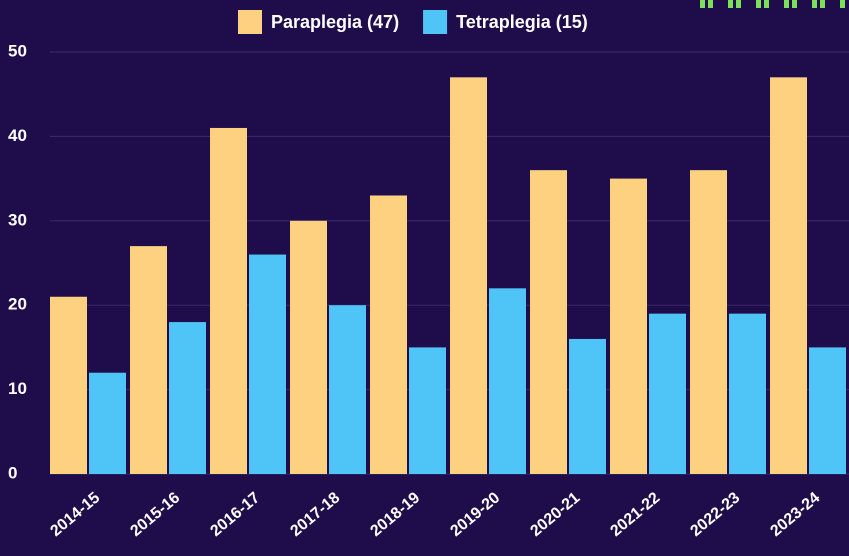  Describe the element at coordinates (772, 4) in the screenshot. I see `decoration` at that location.